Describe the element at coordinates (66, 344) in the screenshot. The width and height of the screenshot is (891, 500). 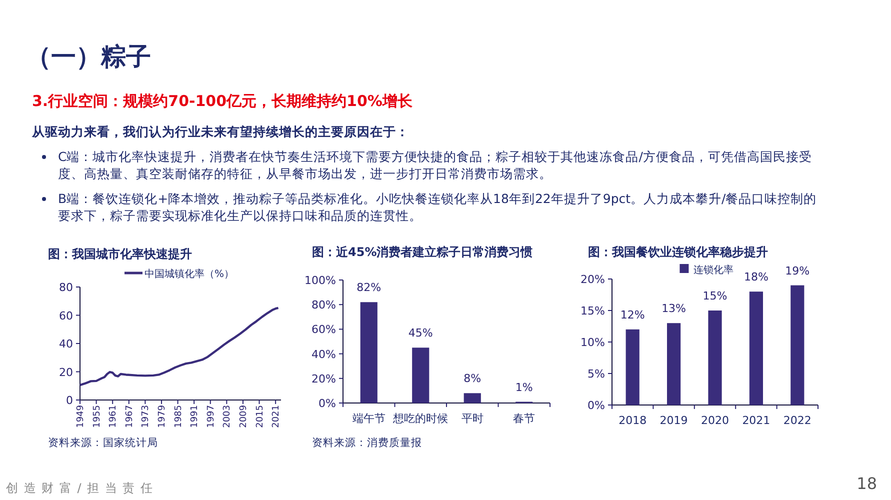
I see `y-tick-label: 40` at that location.